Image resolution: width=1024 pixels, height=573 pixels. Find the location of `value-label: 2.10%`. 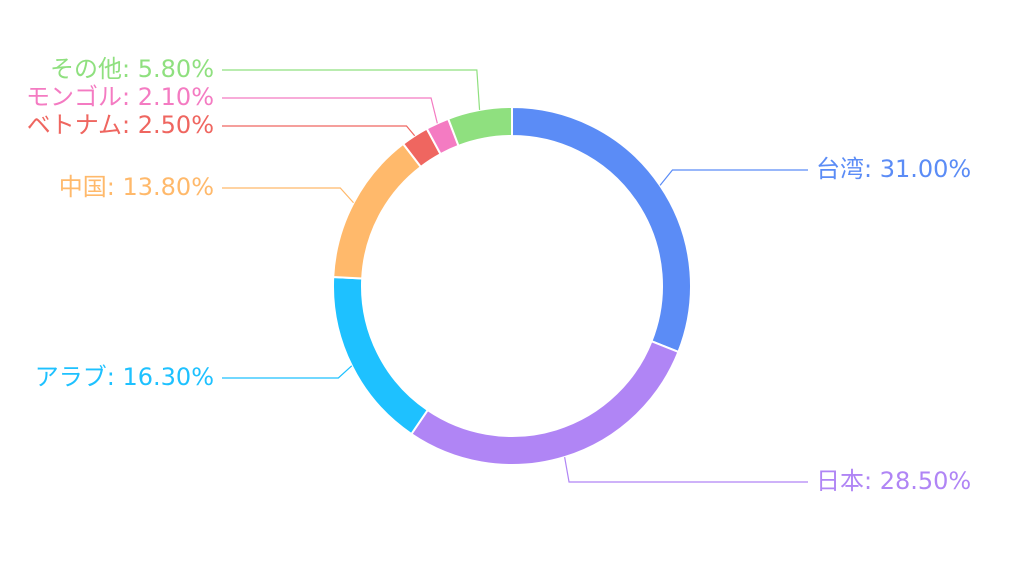

value-label: 2.10% is located at coordinates (176, 97).